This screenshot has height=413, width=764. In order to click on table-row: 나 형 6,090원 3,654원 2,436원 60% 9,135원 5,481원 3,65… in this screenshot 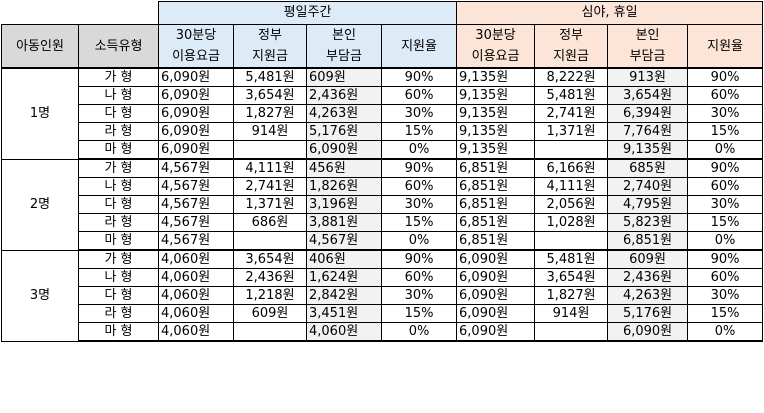, I will do `click(383, 95)`.